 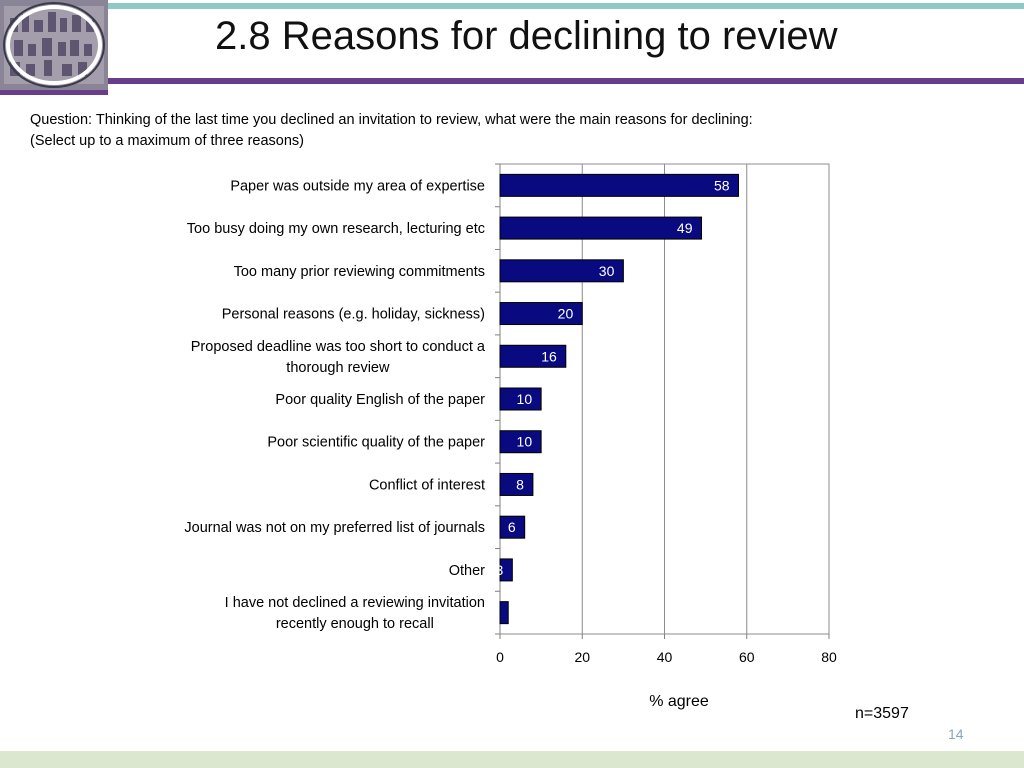 What do you see at coordinates (566, 81) in the screenshot?
I see `header-purple-rule` at bounding box center [566, 81].